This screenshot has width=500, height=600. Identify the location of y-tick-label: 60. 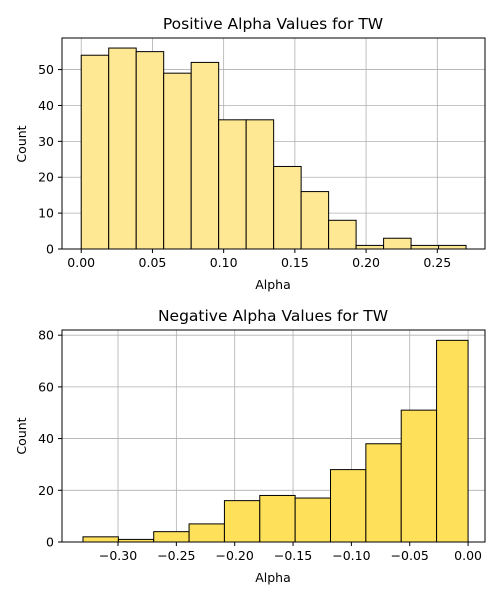
(46, 386).